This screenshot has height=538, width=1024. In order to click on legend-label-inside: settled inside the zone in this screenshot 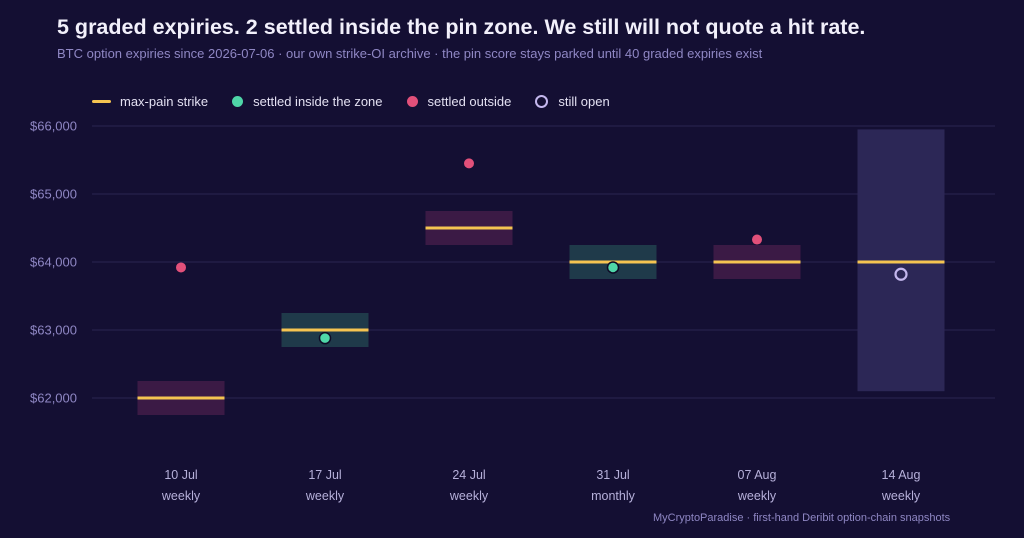, I will do `click(318, 101)`.